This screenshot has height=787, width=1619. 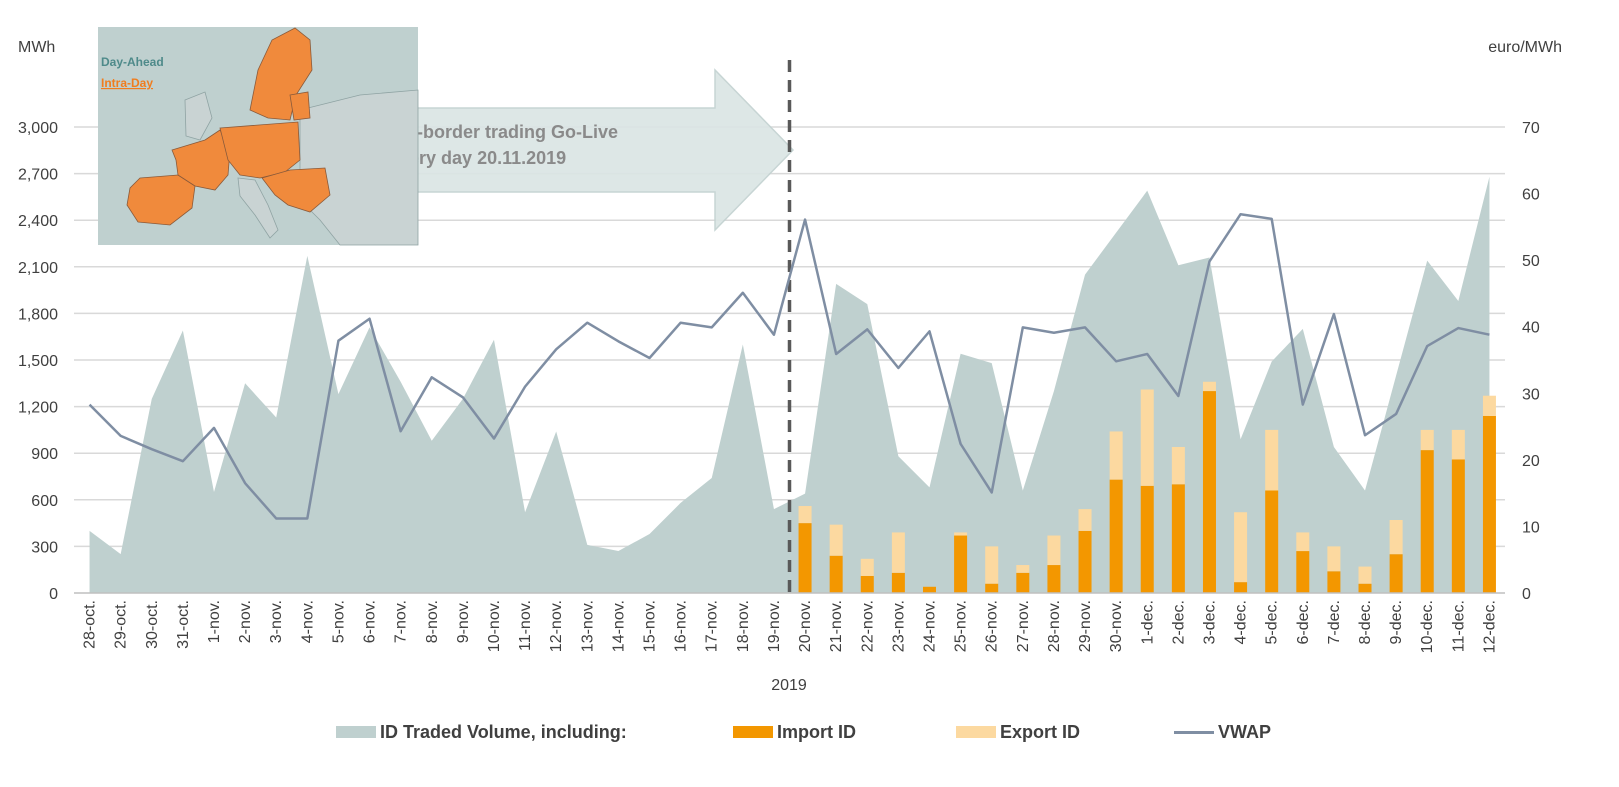 What do you see at coordinates (1178, 622) in the screenshot?
I see `x-tick-label: 2-dec.` at bounding box center [1178, 622].